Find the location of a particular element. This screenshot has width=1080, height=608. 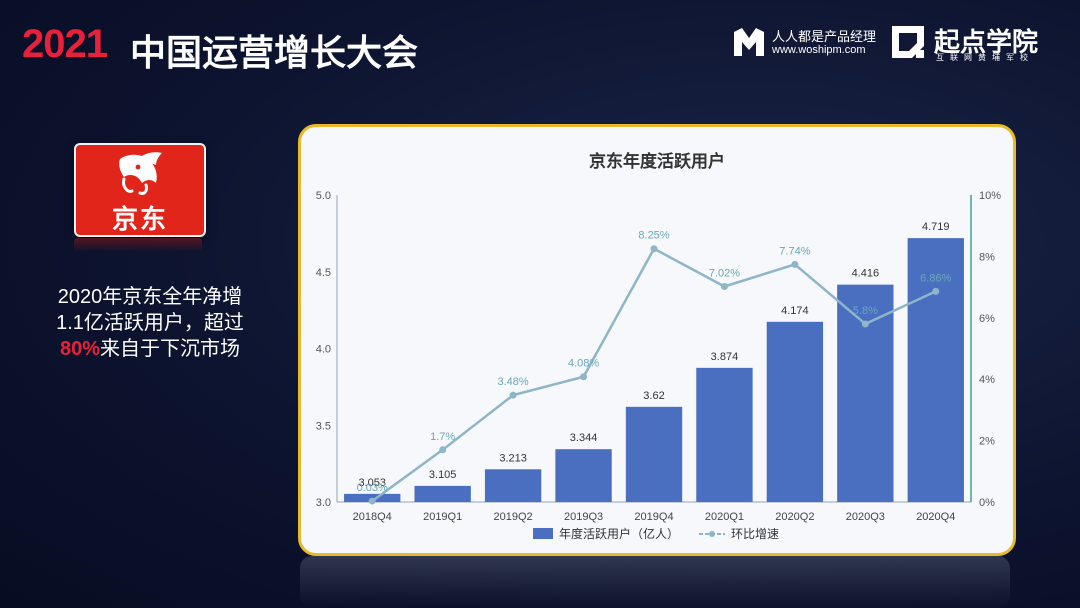

annotation-text: 2020年京东全年净增 1.1亿活跃用户，超过 80%来自于下沉市场 is located at coordinates (150, 323).